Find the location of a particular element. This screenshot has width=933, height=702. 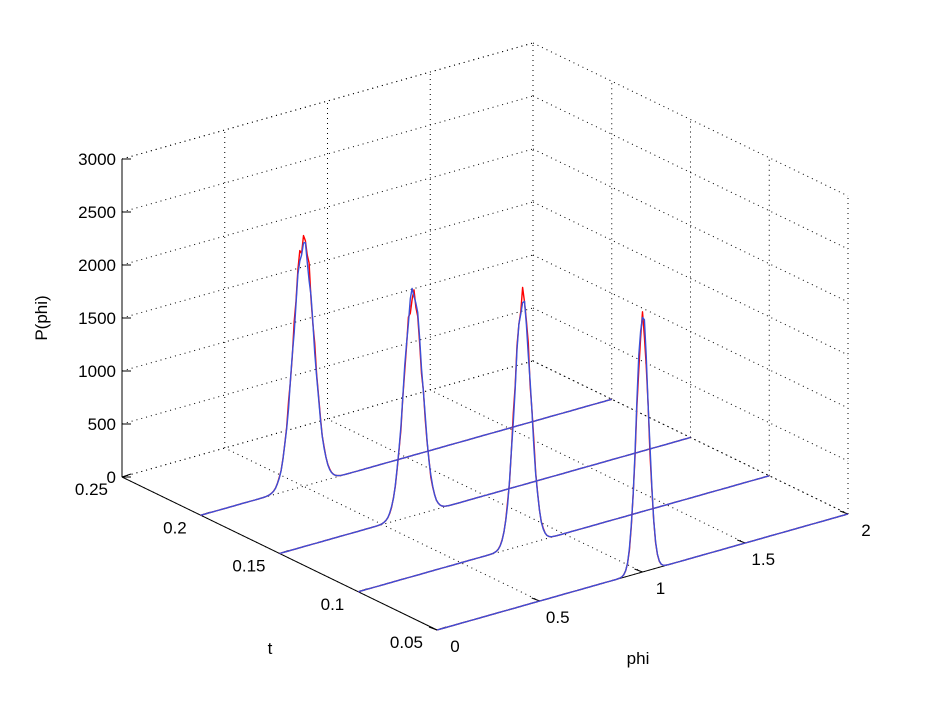

z-axis-title: P(phi) is located at coordinates (41, 317).